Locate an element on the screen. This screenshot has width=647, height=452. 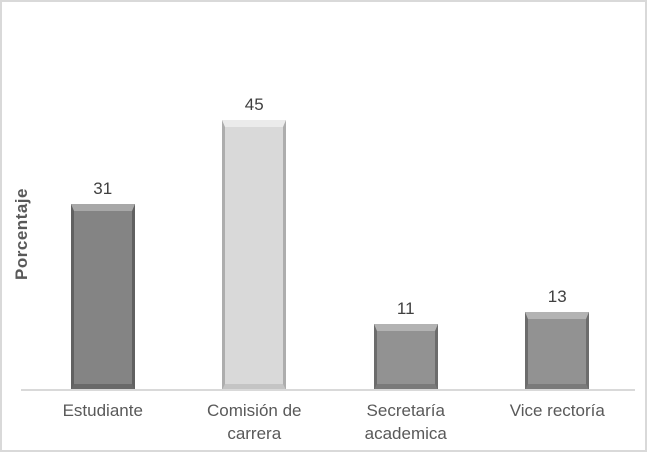
x-axis-category-label: Secretaría academica is located at coordinates (405, 422).